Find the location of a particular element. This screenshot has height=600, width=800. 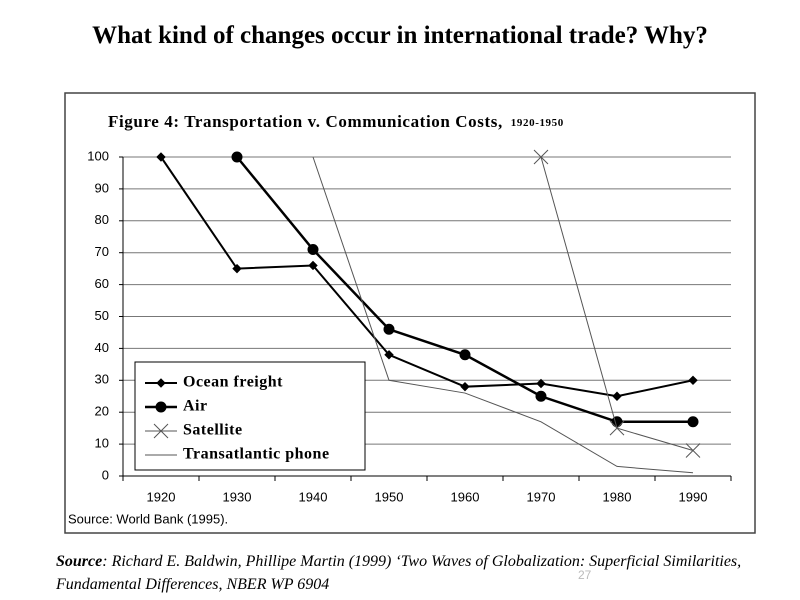

chart-title-years: 1920-1950 is located at coordinates (537, 123).